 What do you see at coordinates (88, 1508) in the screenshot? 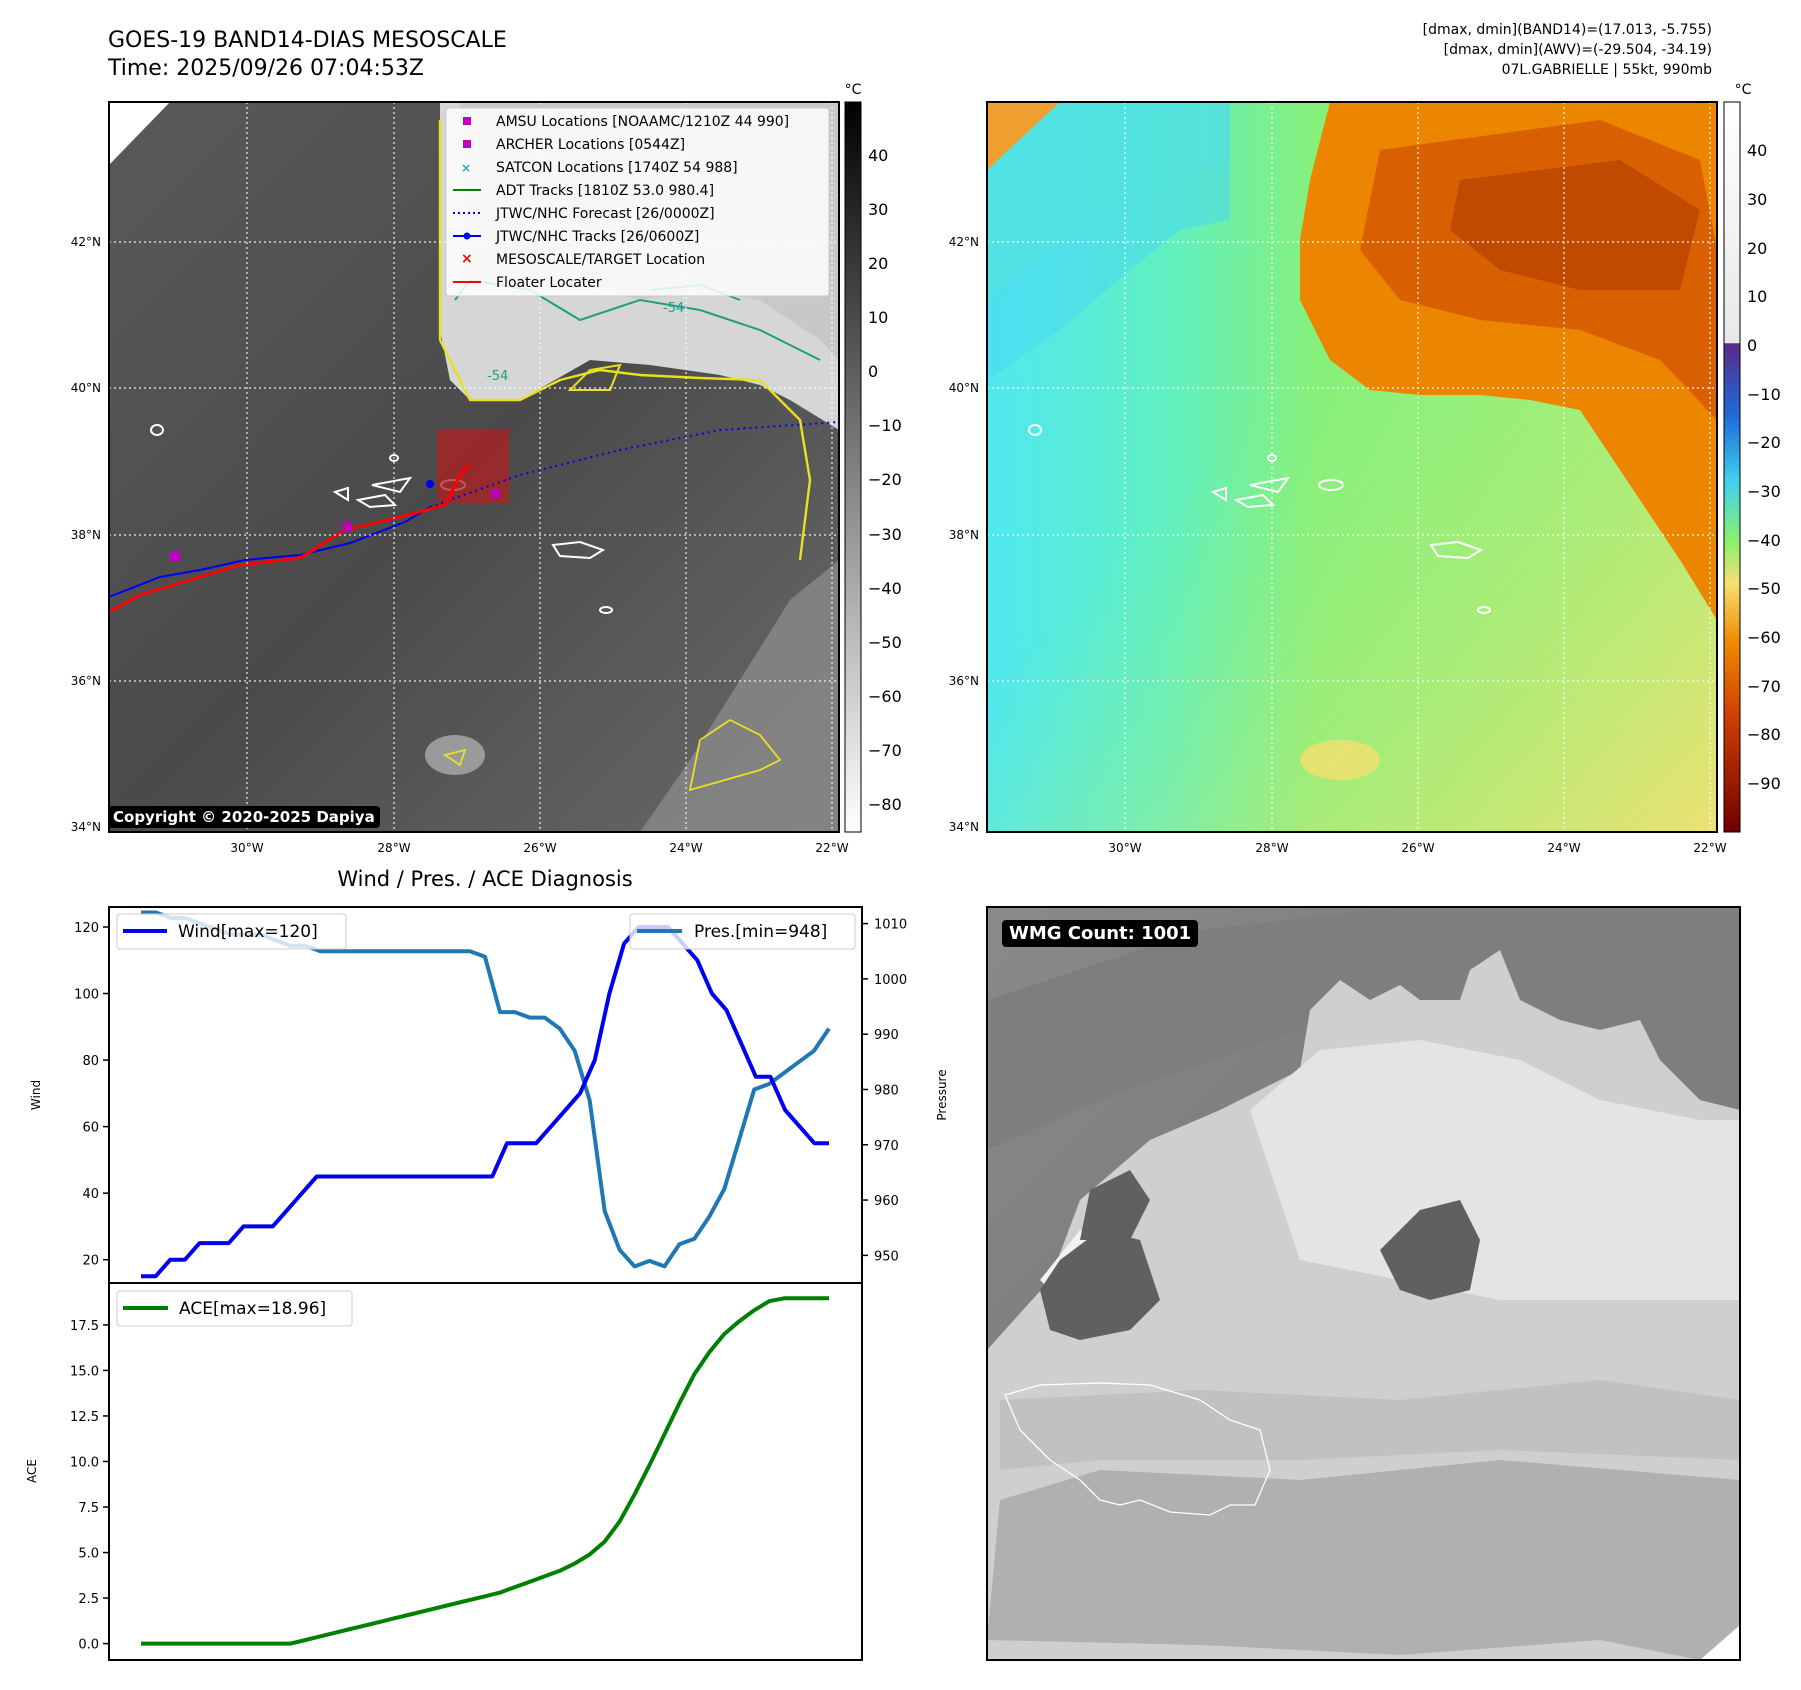
I see `ace-tick-label: 7.5` at bounding box center [88, 1508].